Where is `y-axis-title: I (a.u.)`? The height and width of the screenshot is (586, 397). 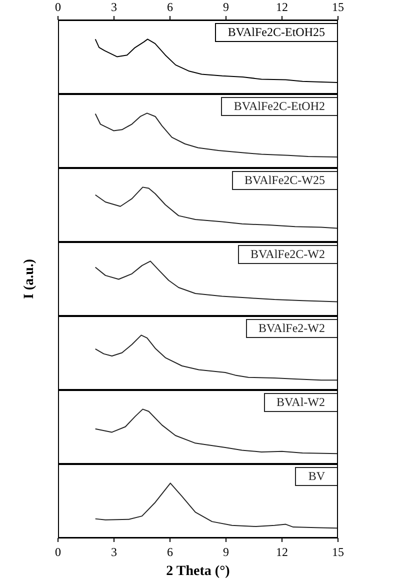
y-axis-title: I (a.u.) is located at coordinates (30, 279).